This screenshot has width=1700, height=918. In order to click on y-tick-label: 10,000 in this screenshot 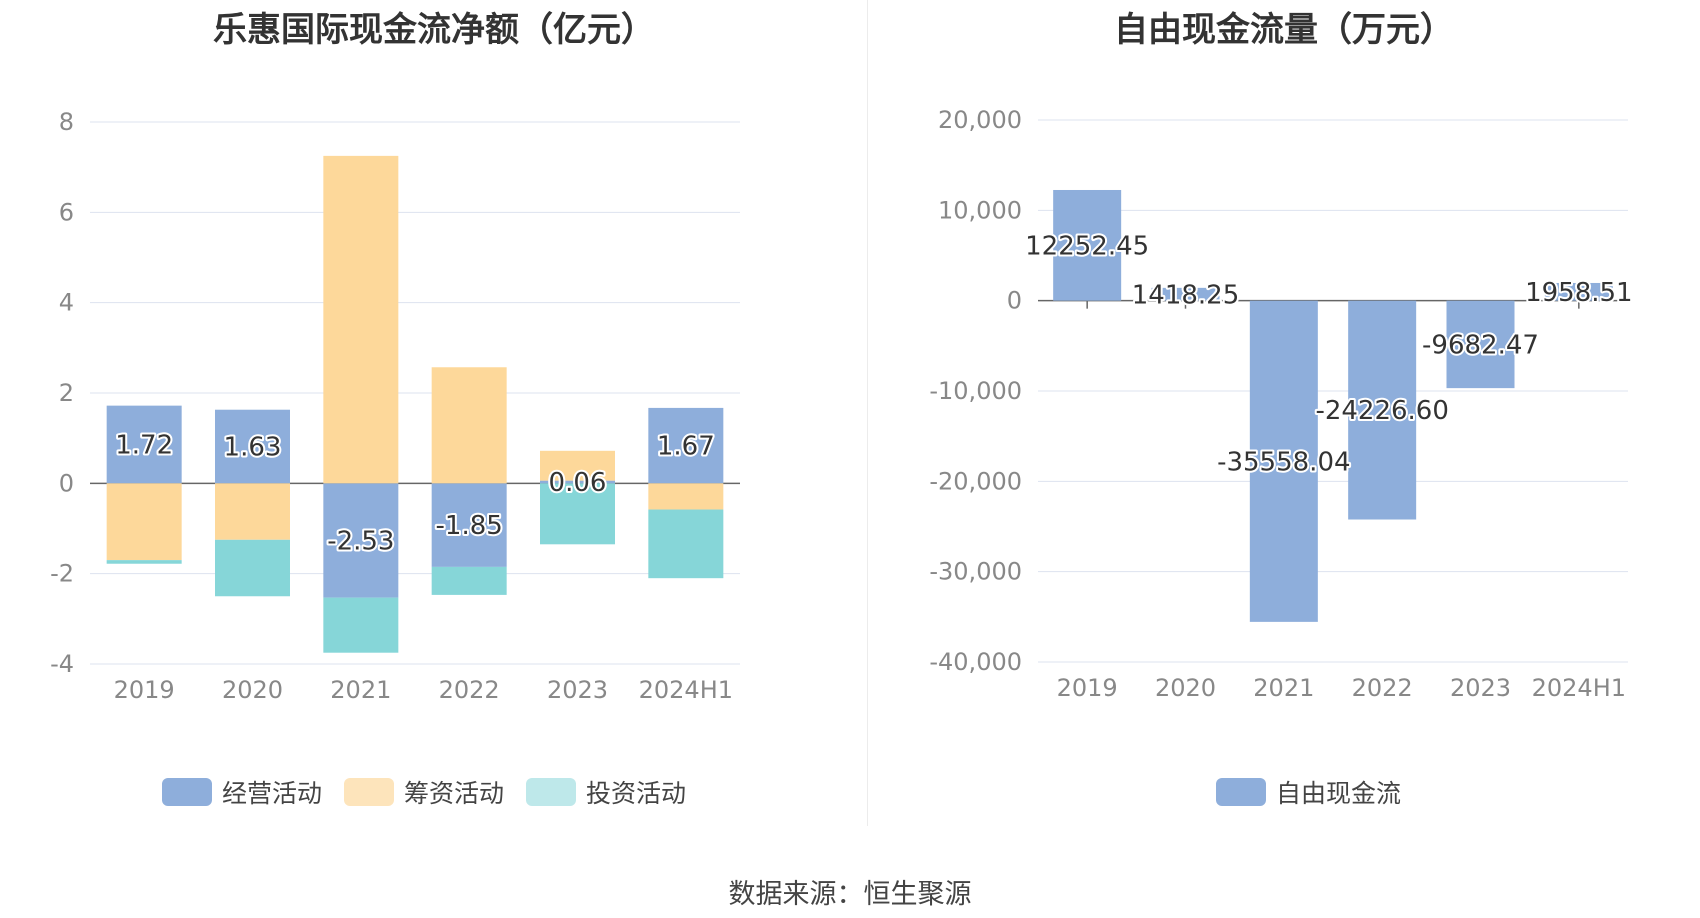, I will do `click(980, 210)`.